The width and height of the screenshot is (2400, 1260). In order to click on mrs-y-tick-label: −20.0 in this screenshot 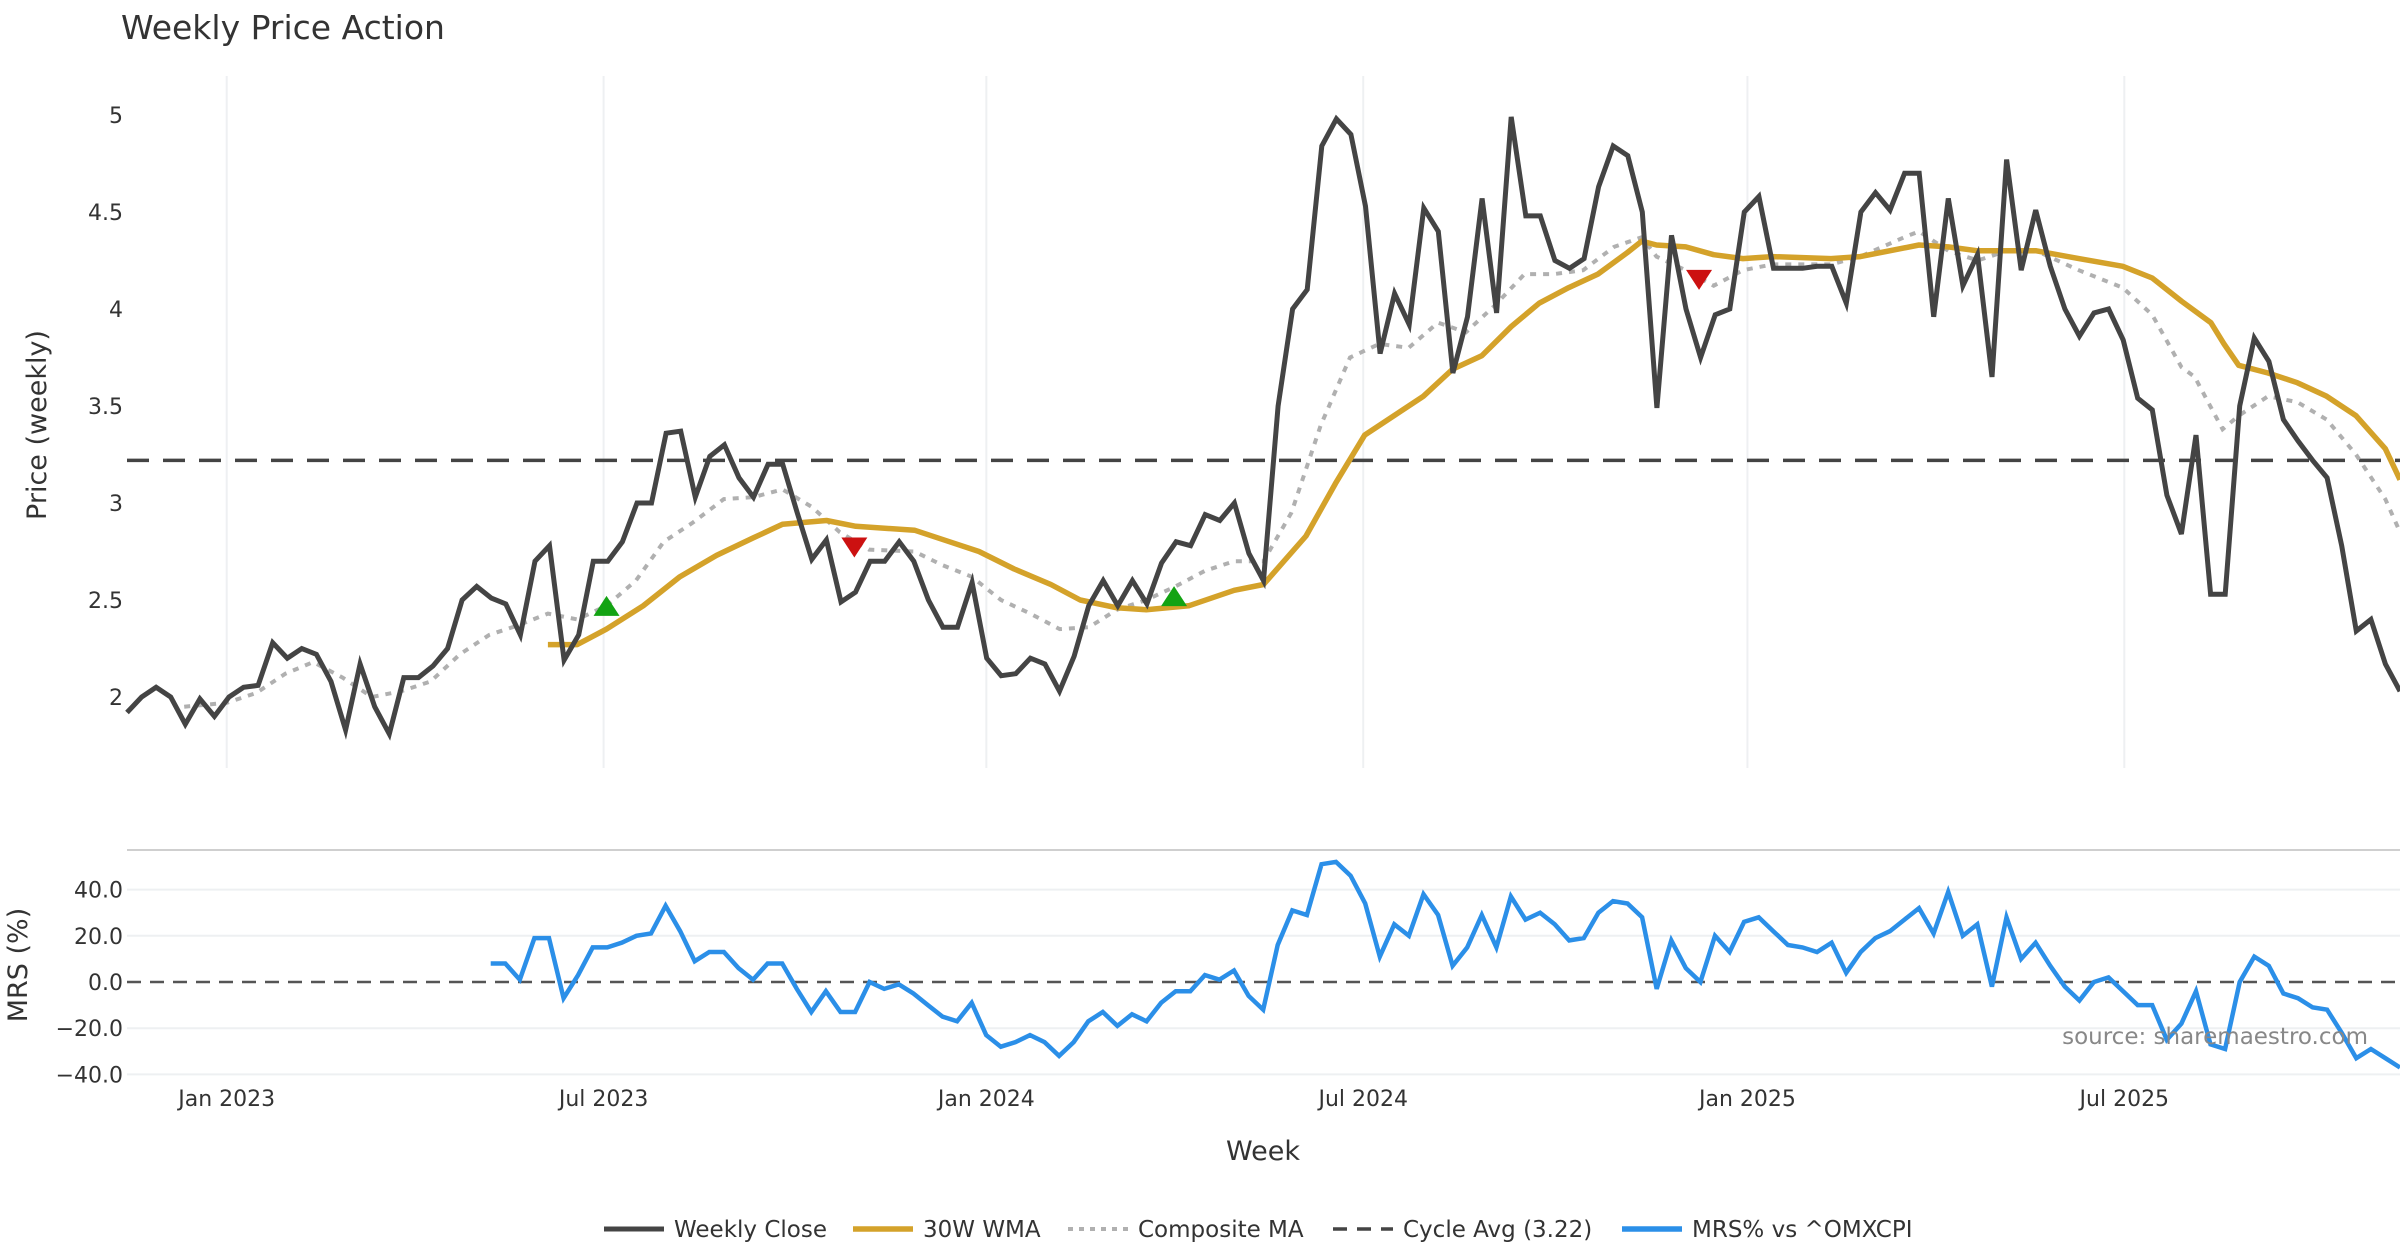, I will do `click(89, 1029)`.